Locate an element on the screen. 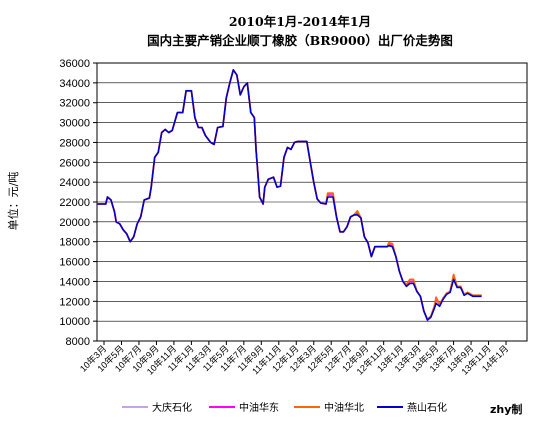 Image resolution: width=559 pixels, height=424 pixels. y-axis-label: 单位：元/吨 is located at coordinates (13, 201).